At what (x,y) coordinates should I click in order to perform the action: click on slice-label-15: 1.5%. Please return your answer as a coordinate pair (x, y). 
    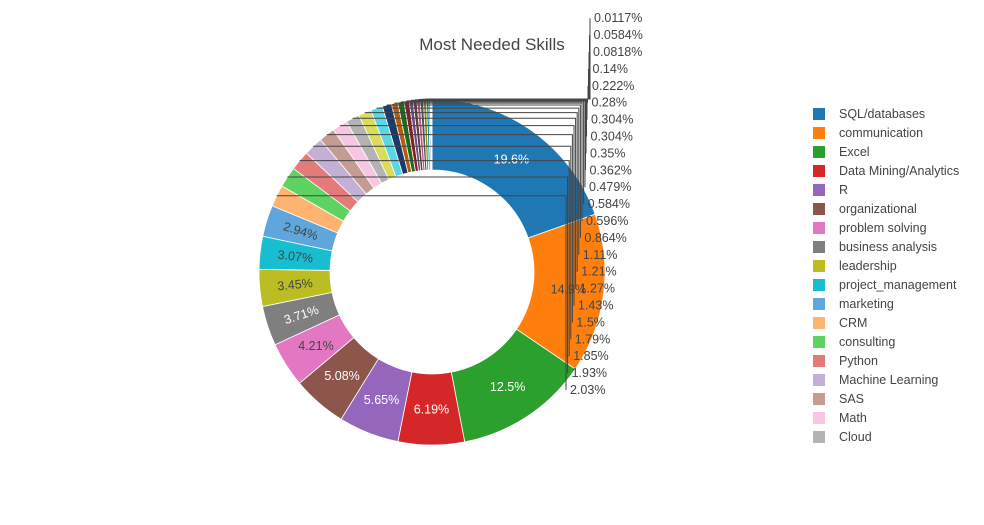
    Looking at the image, I should click on (590, 322).